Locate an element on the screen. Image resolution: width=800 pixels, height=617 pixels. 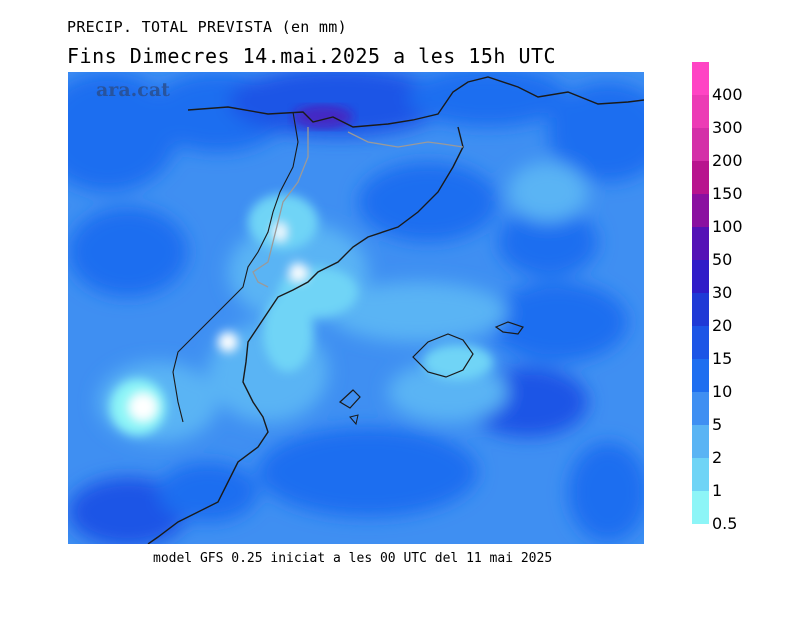
regional-border is located at coordinates (280, 207).